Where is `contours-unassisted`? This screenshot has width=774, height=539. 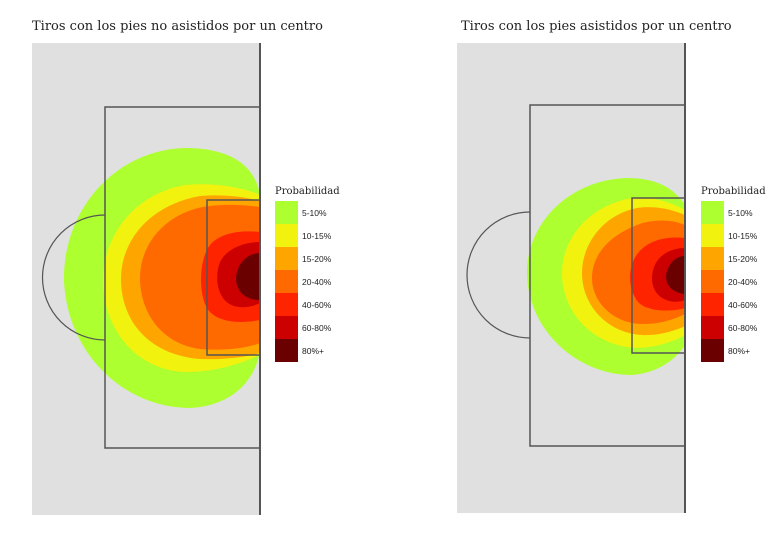 contours-unassisted is located at coordinates (162, 278).